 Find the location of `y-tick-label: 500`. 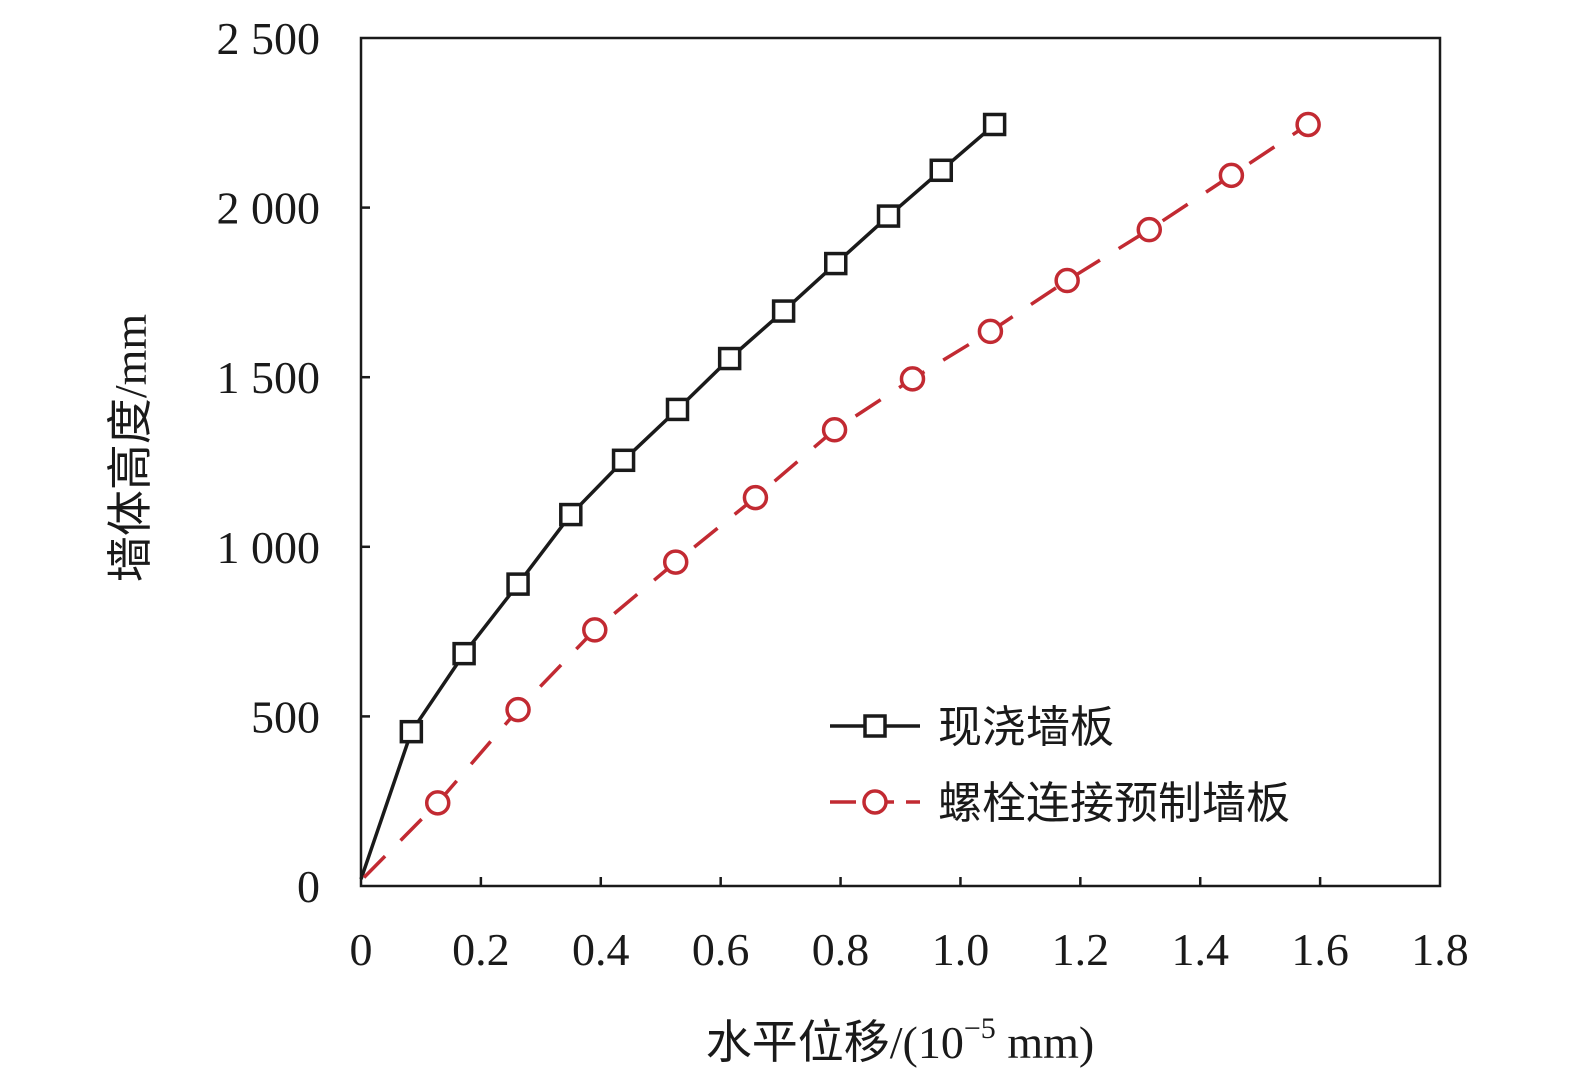

y-tick-label: 500 is located at coordinates (285, 716).